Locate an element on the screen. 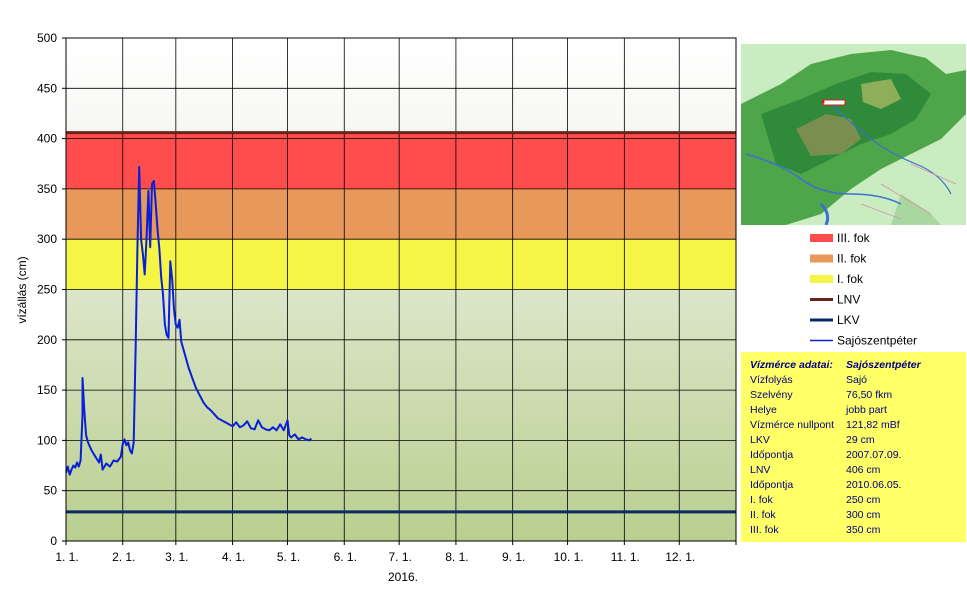  x-tick-label: 7. 1. is located at coordinates (399, 557).